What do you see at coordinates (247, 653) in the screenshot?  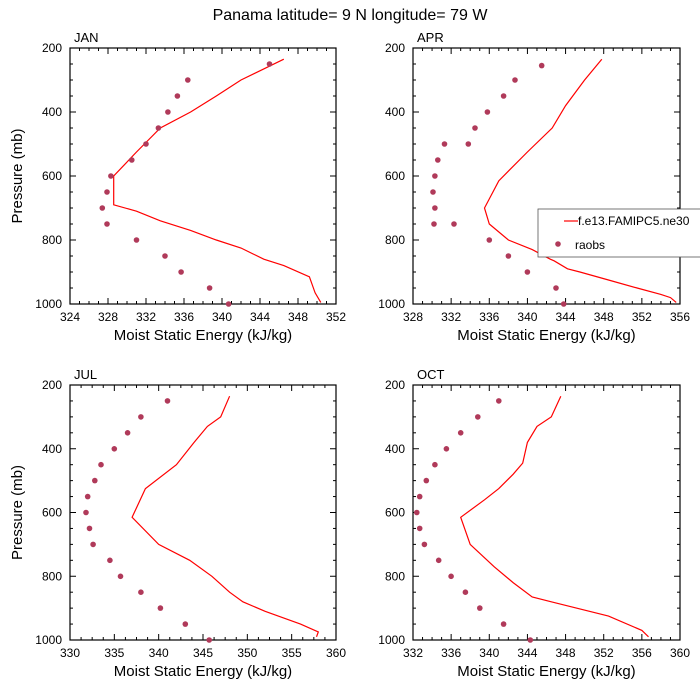 I see `x-tick-label: 350` at bounding box center [247, 653].